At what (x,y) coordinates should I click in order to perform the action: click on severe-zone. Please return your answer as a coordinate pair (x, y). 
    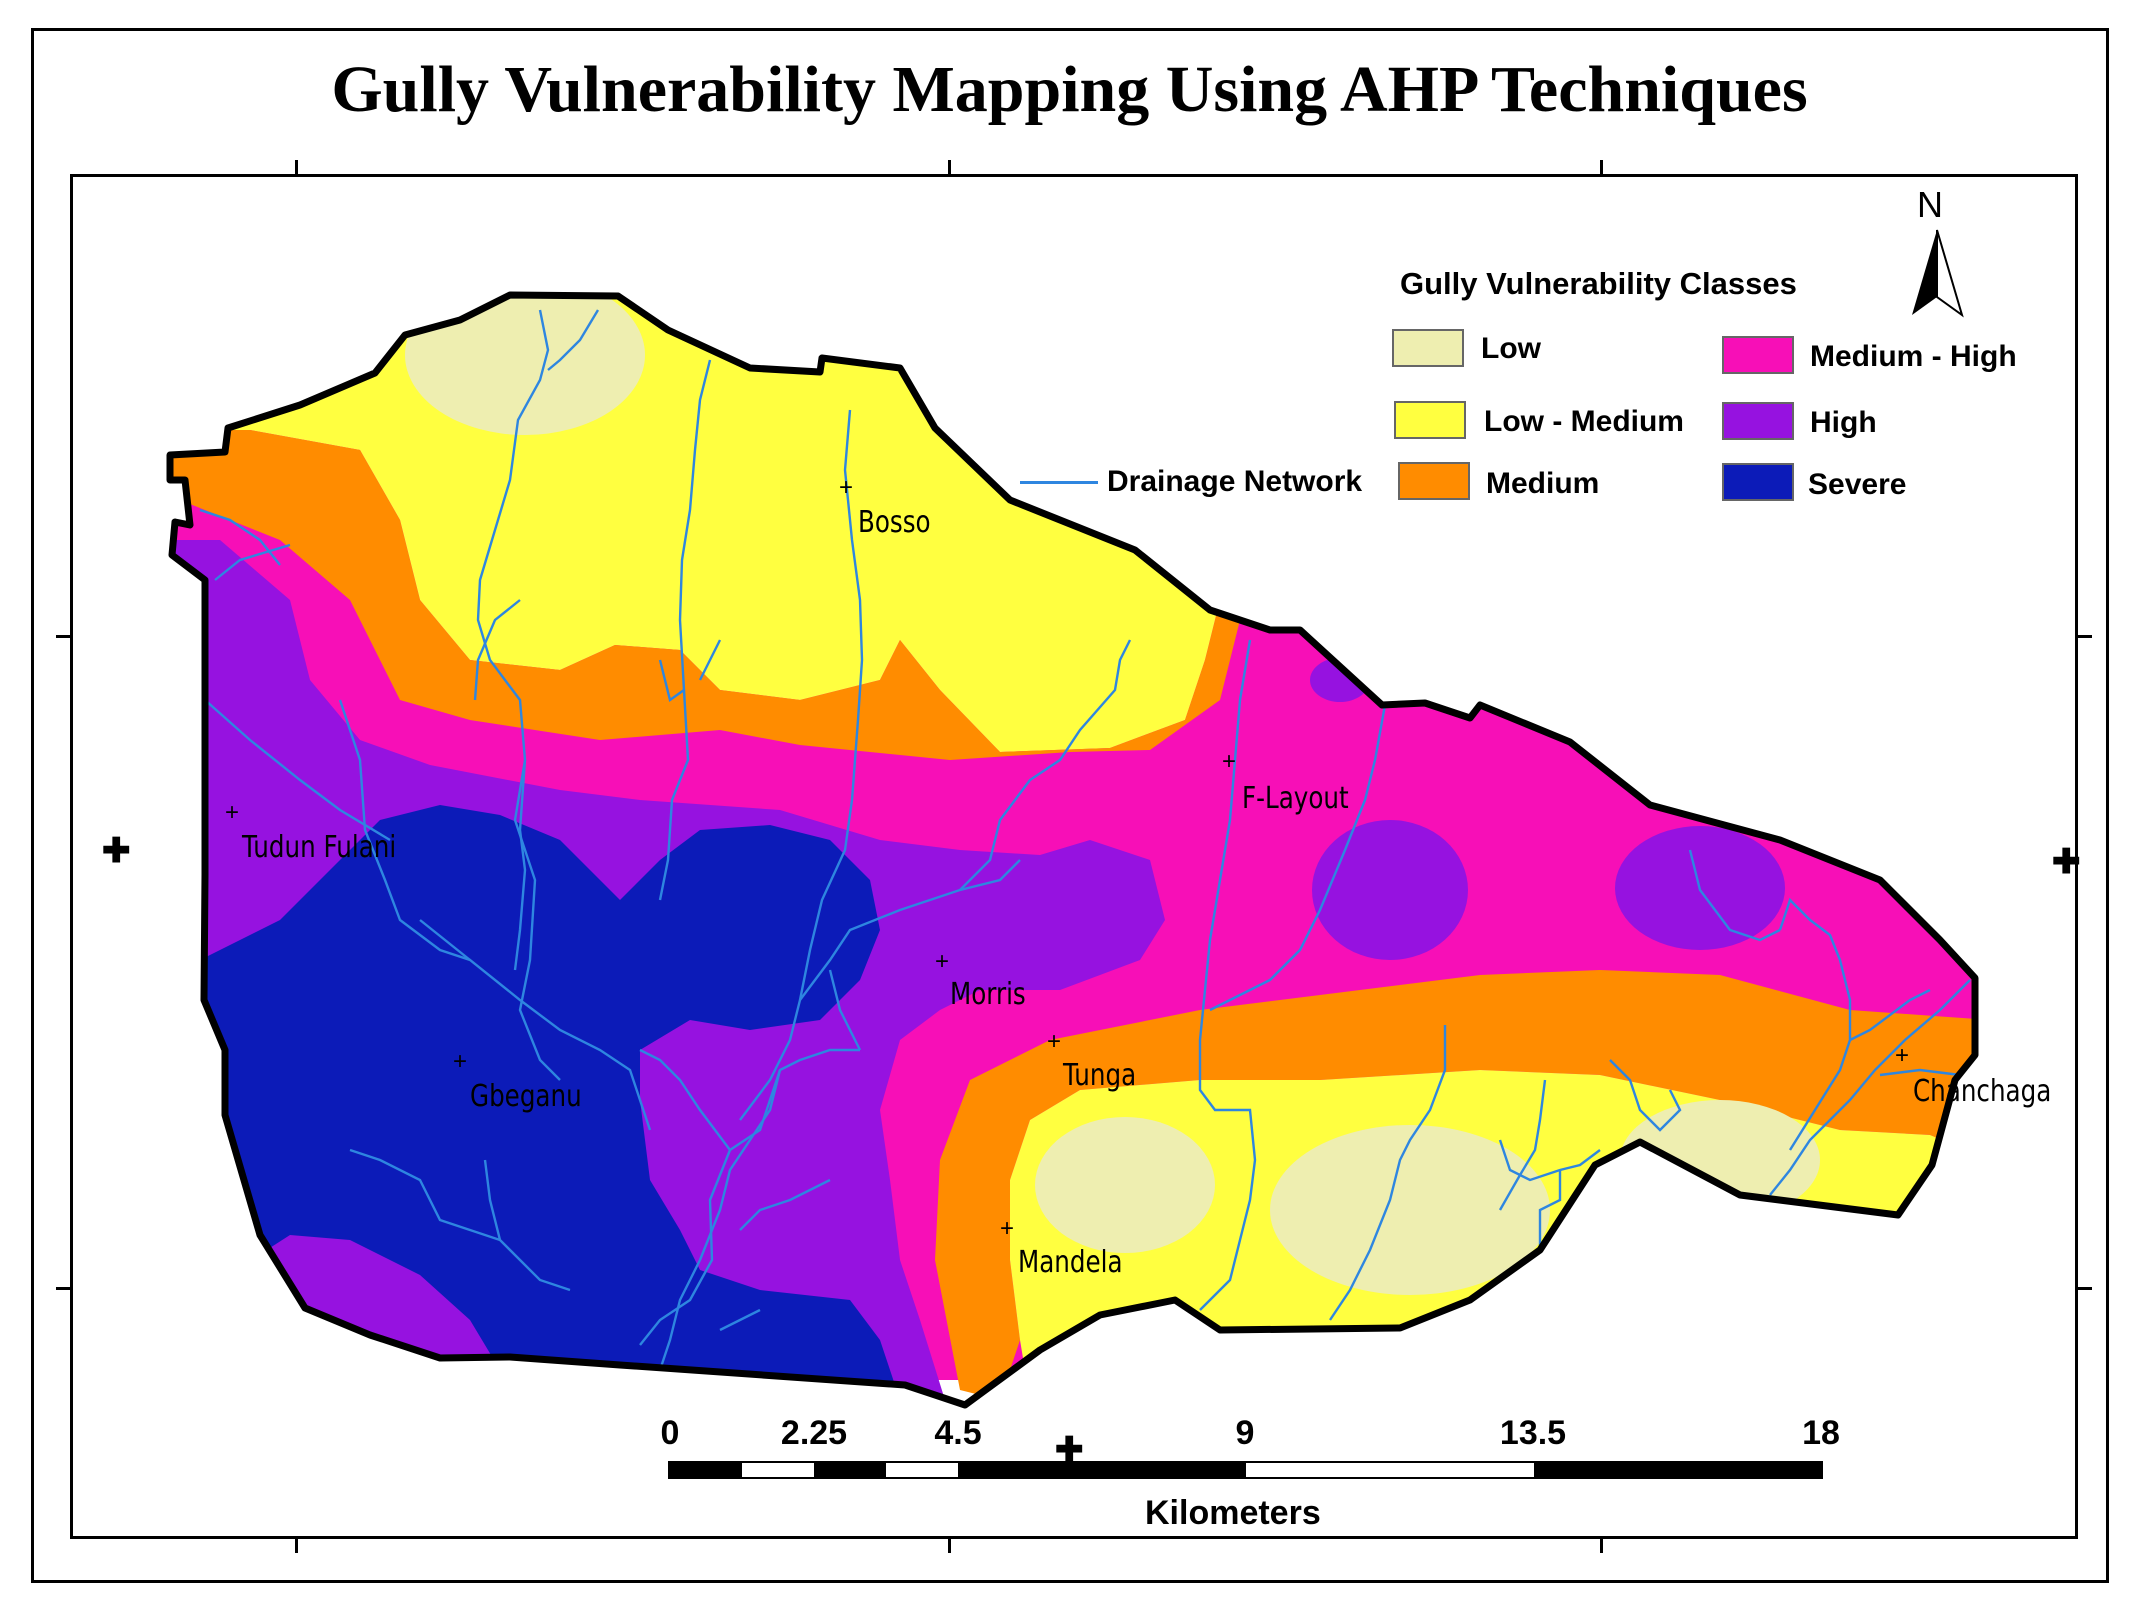
    Looking at the image, I should click on (550, 1102).